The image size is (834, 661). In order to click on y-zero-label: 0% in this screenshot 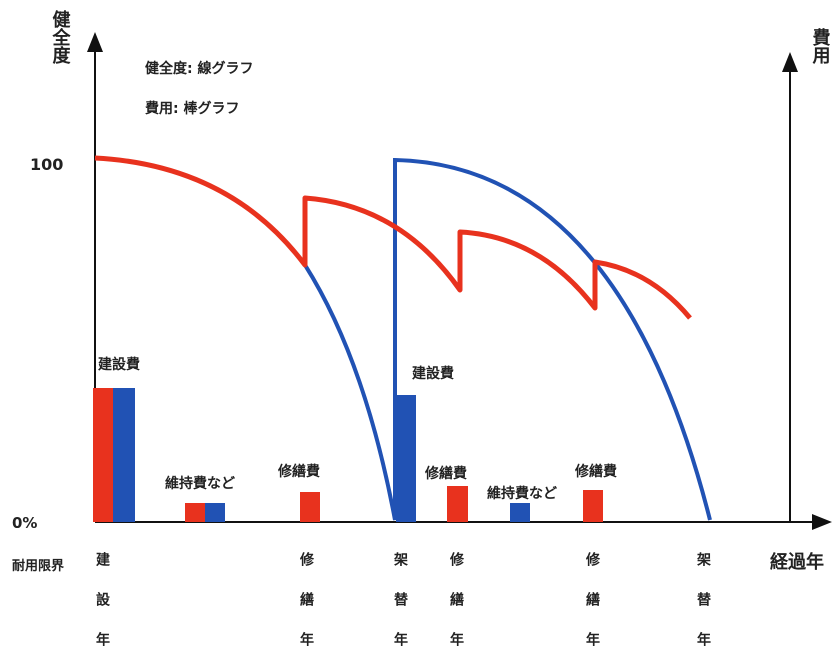, I will do `click(24, 523)`.